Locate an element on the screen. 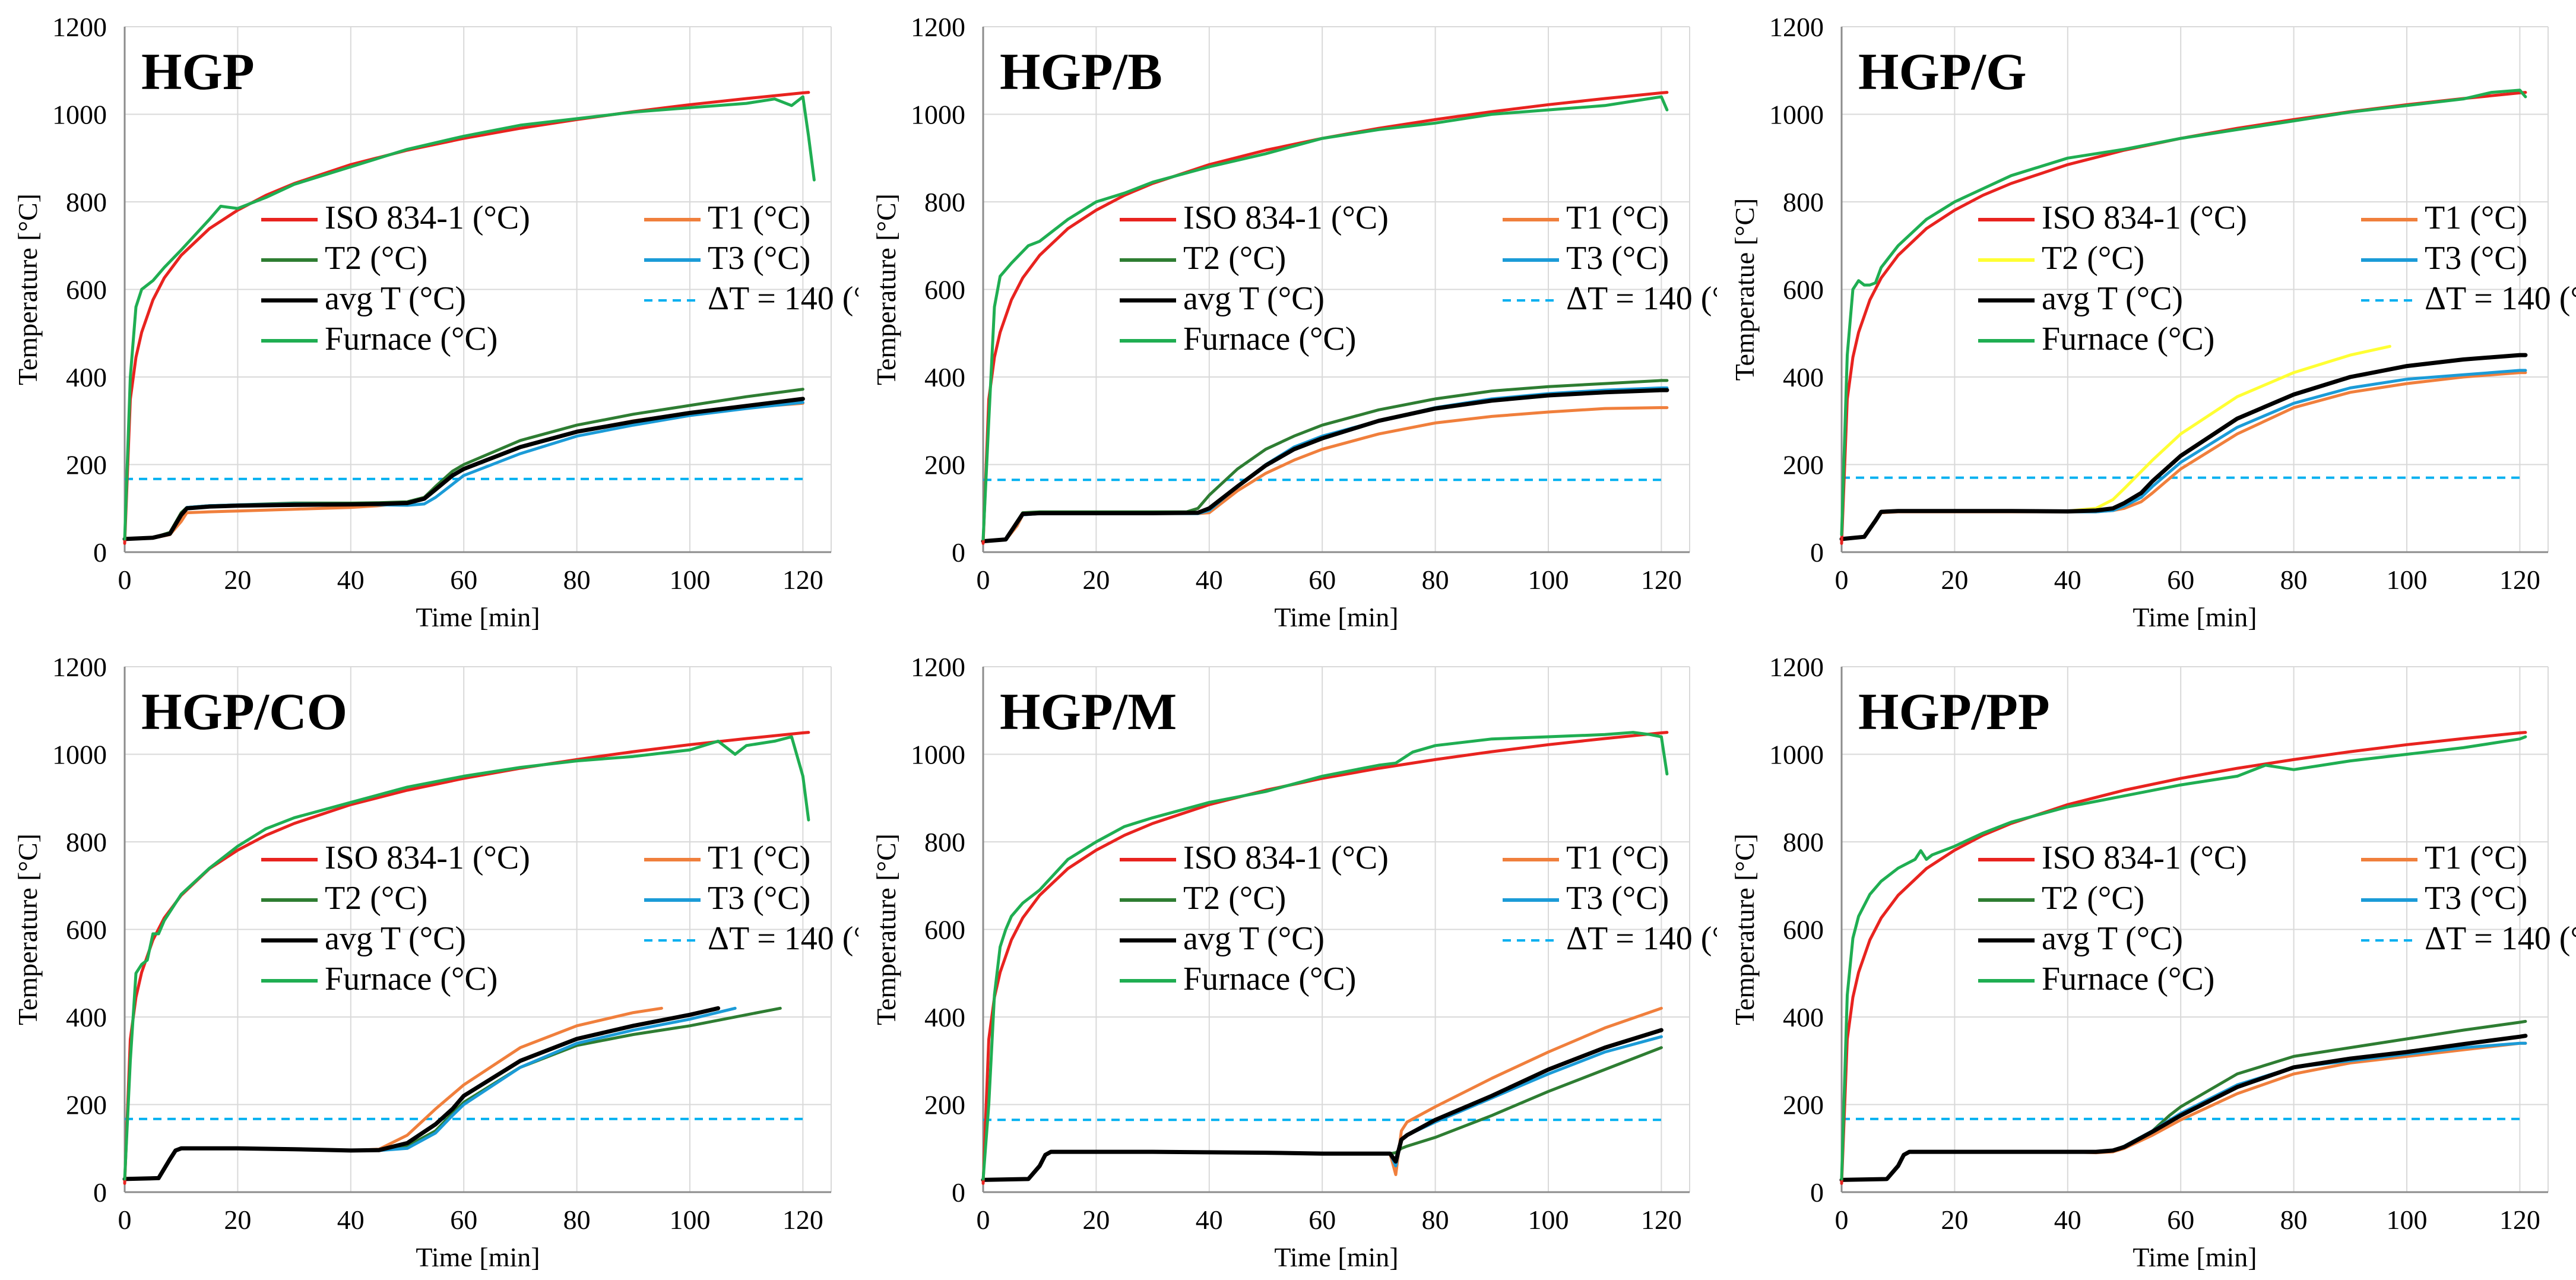  series-line-t2-c is located at coordinates (2183, 1100).